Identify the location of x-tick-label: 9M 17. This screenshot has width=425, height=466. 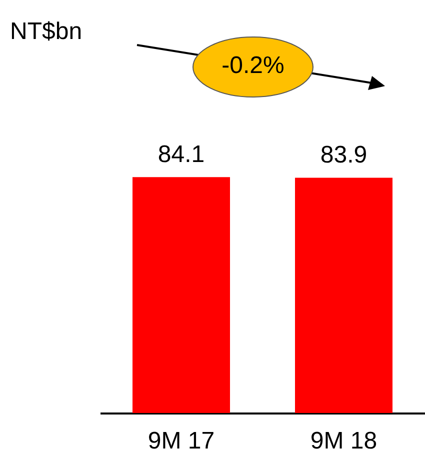
(181, 441).